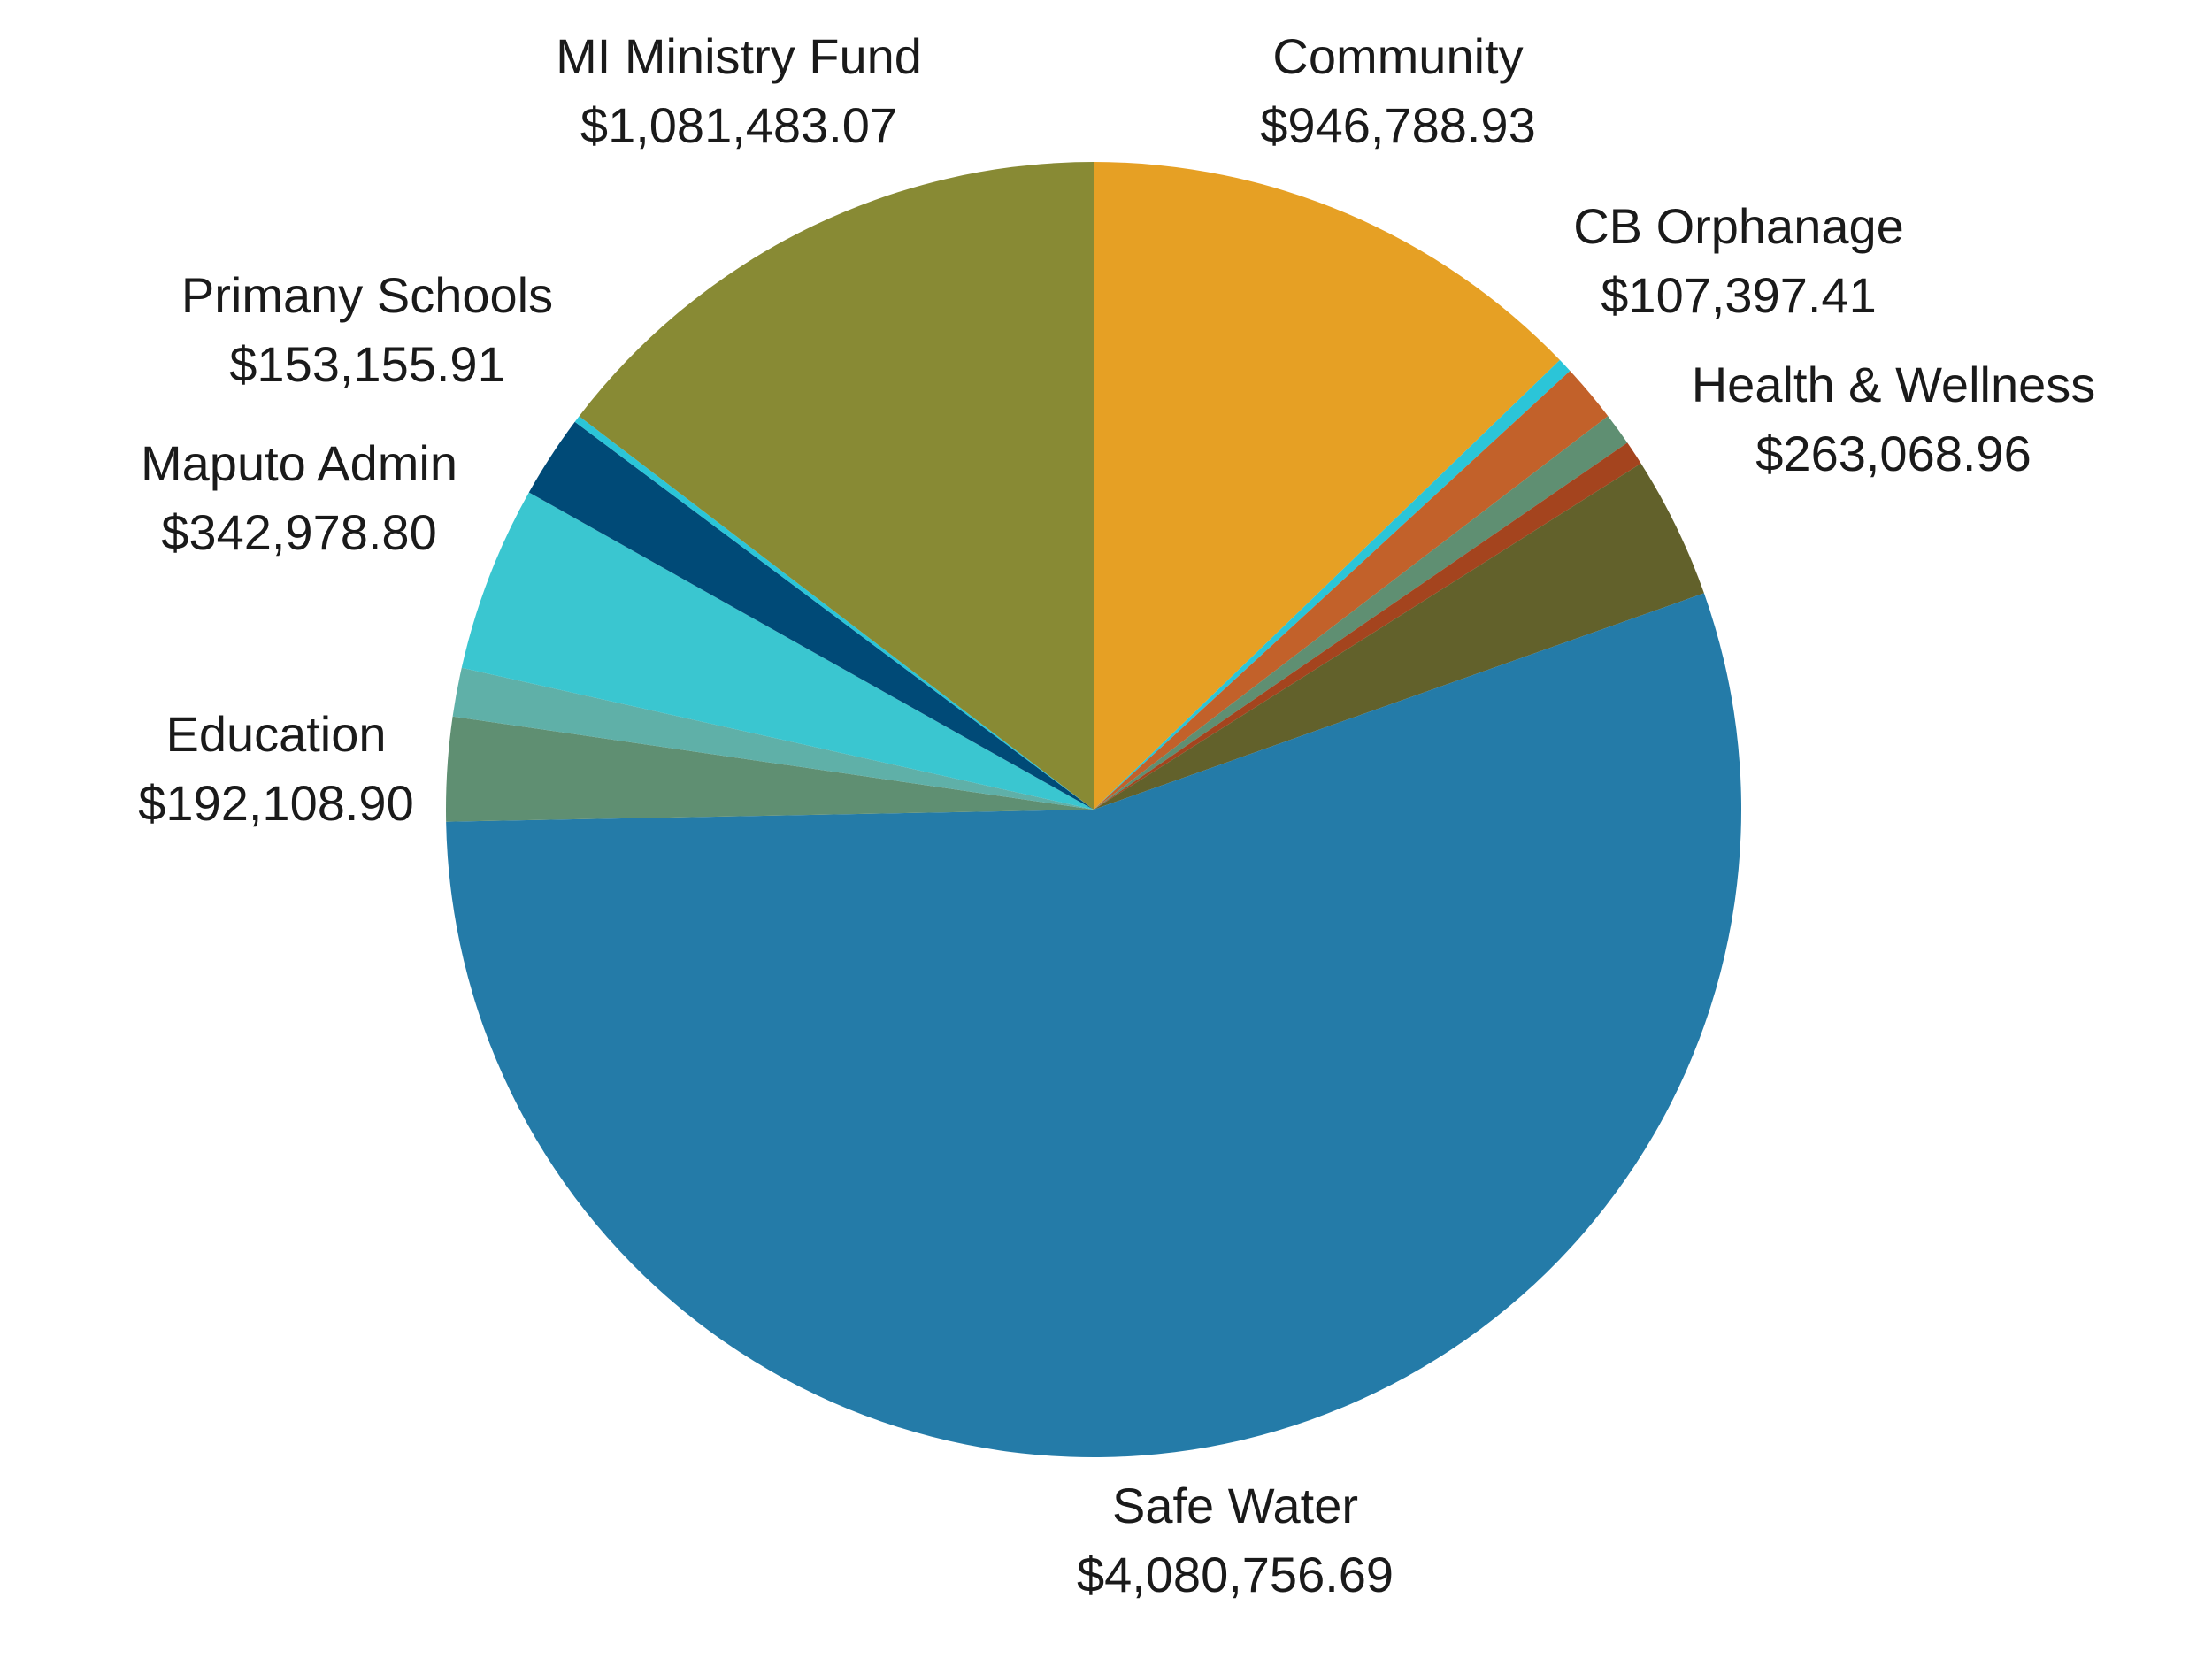 This screenshot has height=1659, width=2212. I want to click on label-safe-water: Safe Water $4,080,756.69, so click(1235, 1541).